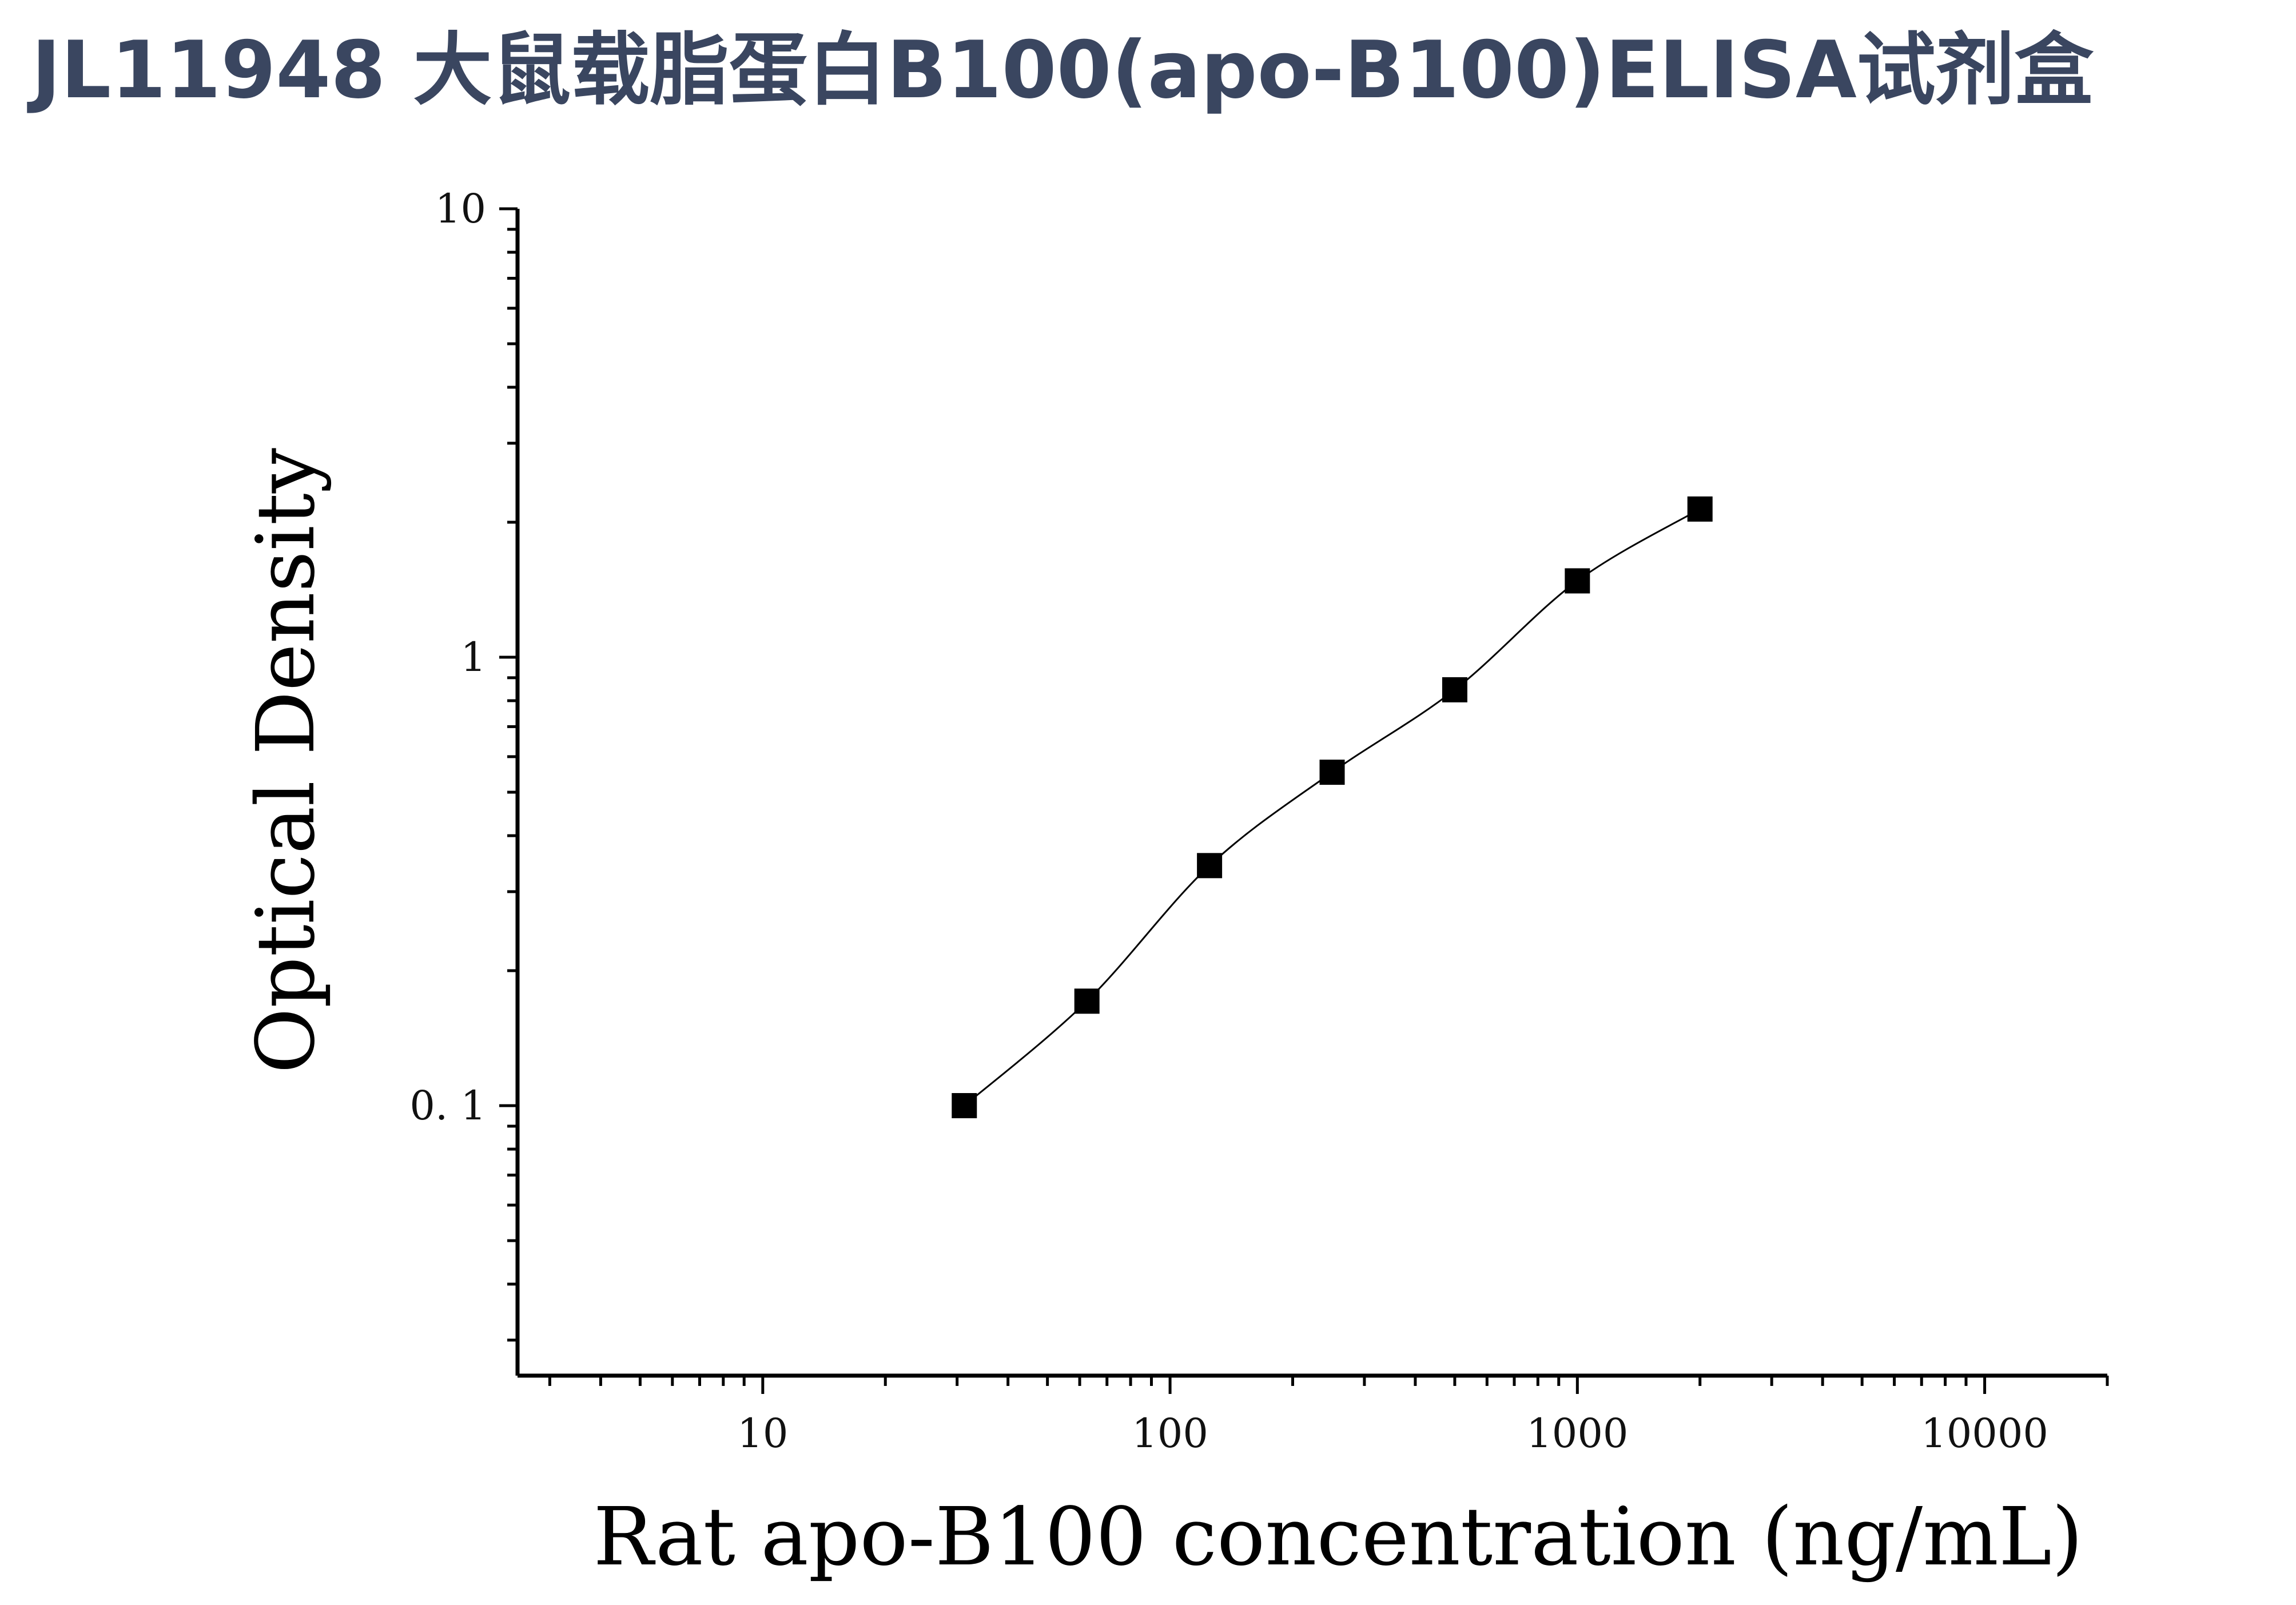 This screenshot has width=2296, height=1605. What do you see at coordinates (460, 208) in the screenshot?
I see `y-tick-label: 10` at bounding box center [460, 208].